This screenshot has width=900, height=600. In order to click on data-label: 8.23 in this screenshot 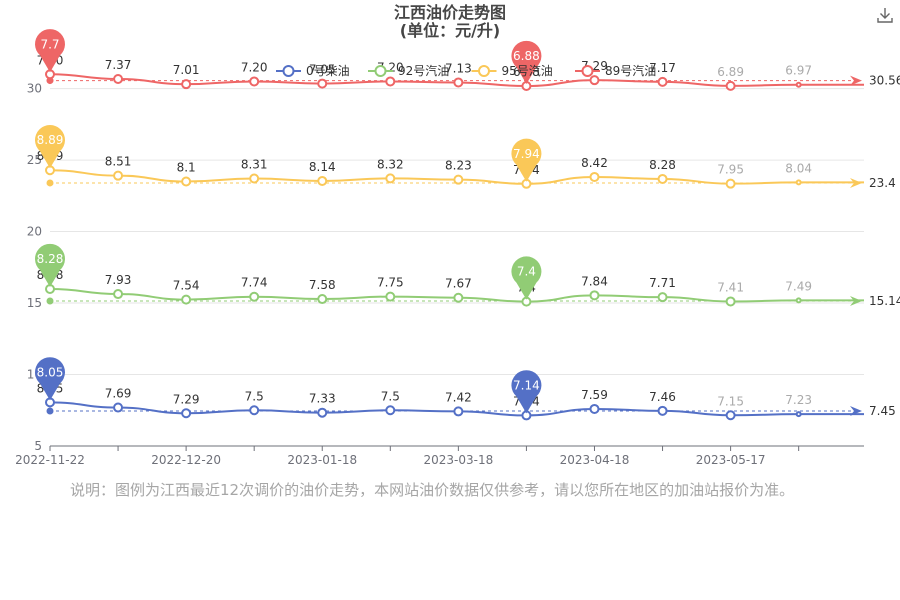, I will do `click(458, 166)`.